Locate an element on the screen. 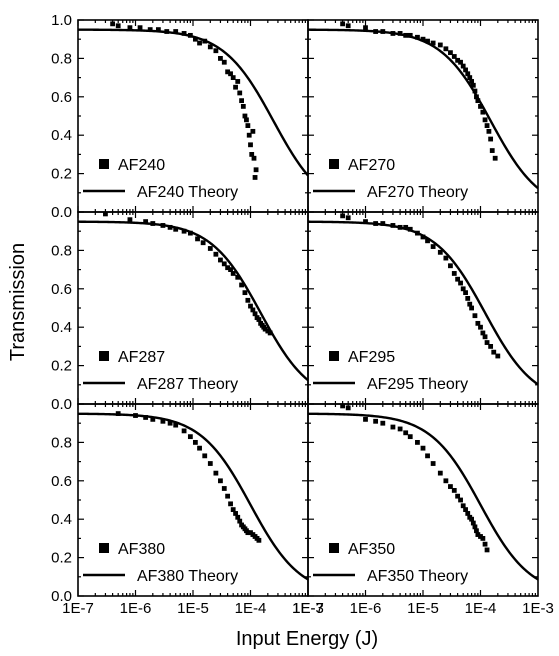 This screenshot has height=656, width=559. y-tick-label: 1.0 is located at coordinates (61, 20).